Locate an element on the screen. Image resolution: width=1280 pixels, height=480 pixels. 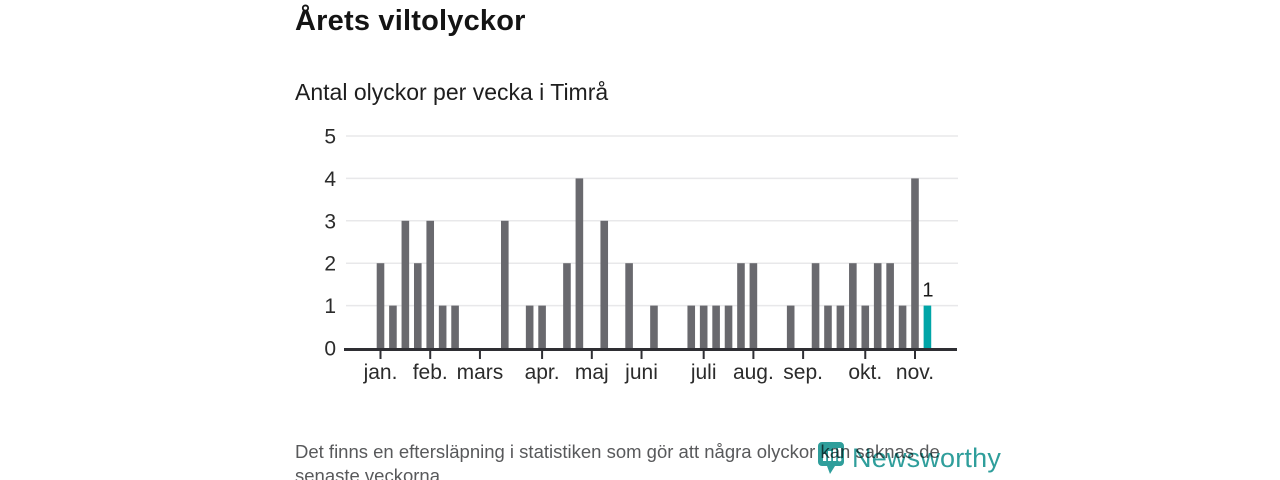
month-label-jan.: jan. is located at coordinates (380, 372).